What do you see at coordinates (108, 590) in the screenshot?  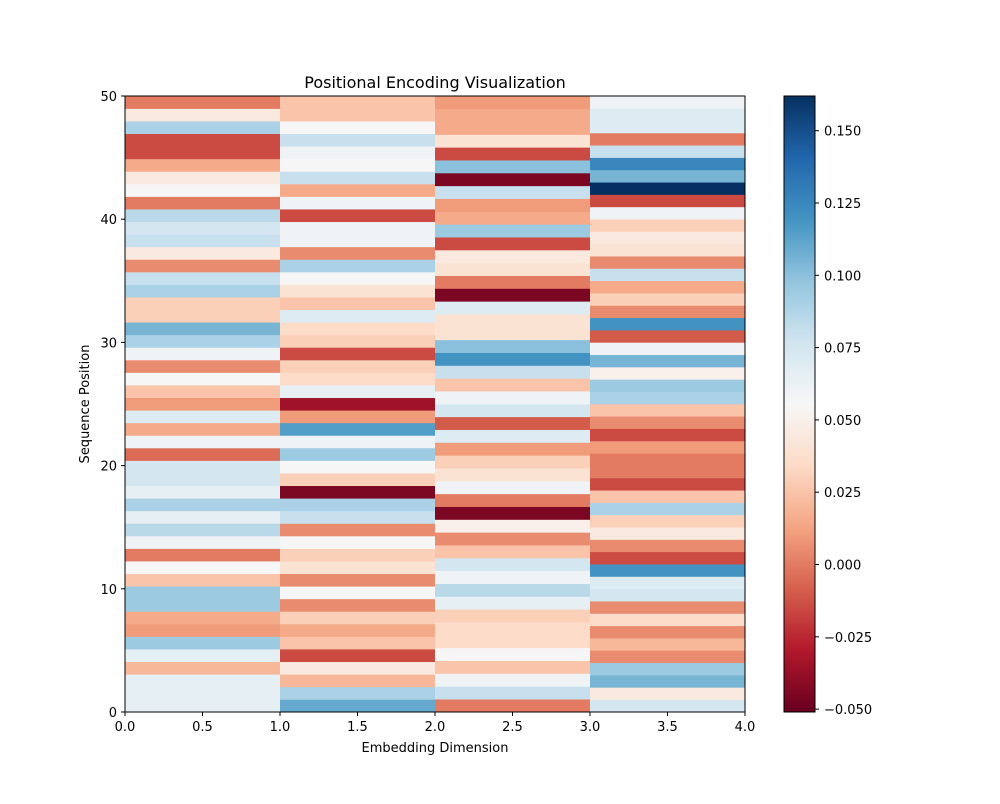 I see `y-tick-label: 10` at bounding box center [108, 590].